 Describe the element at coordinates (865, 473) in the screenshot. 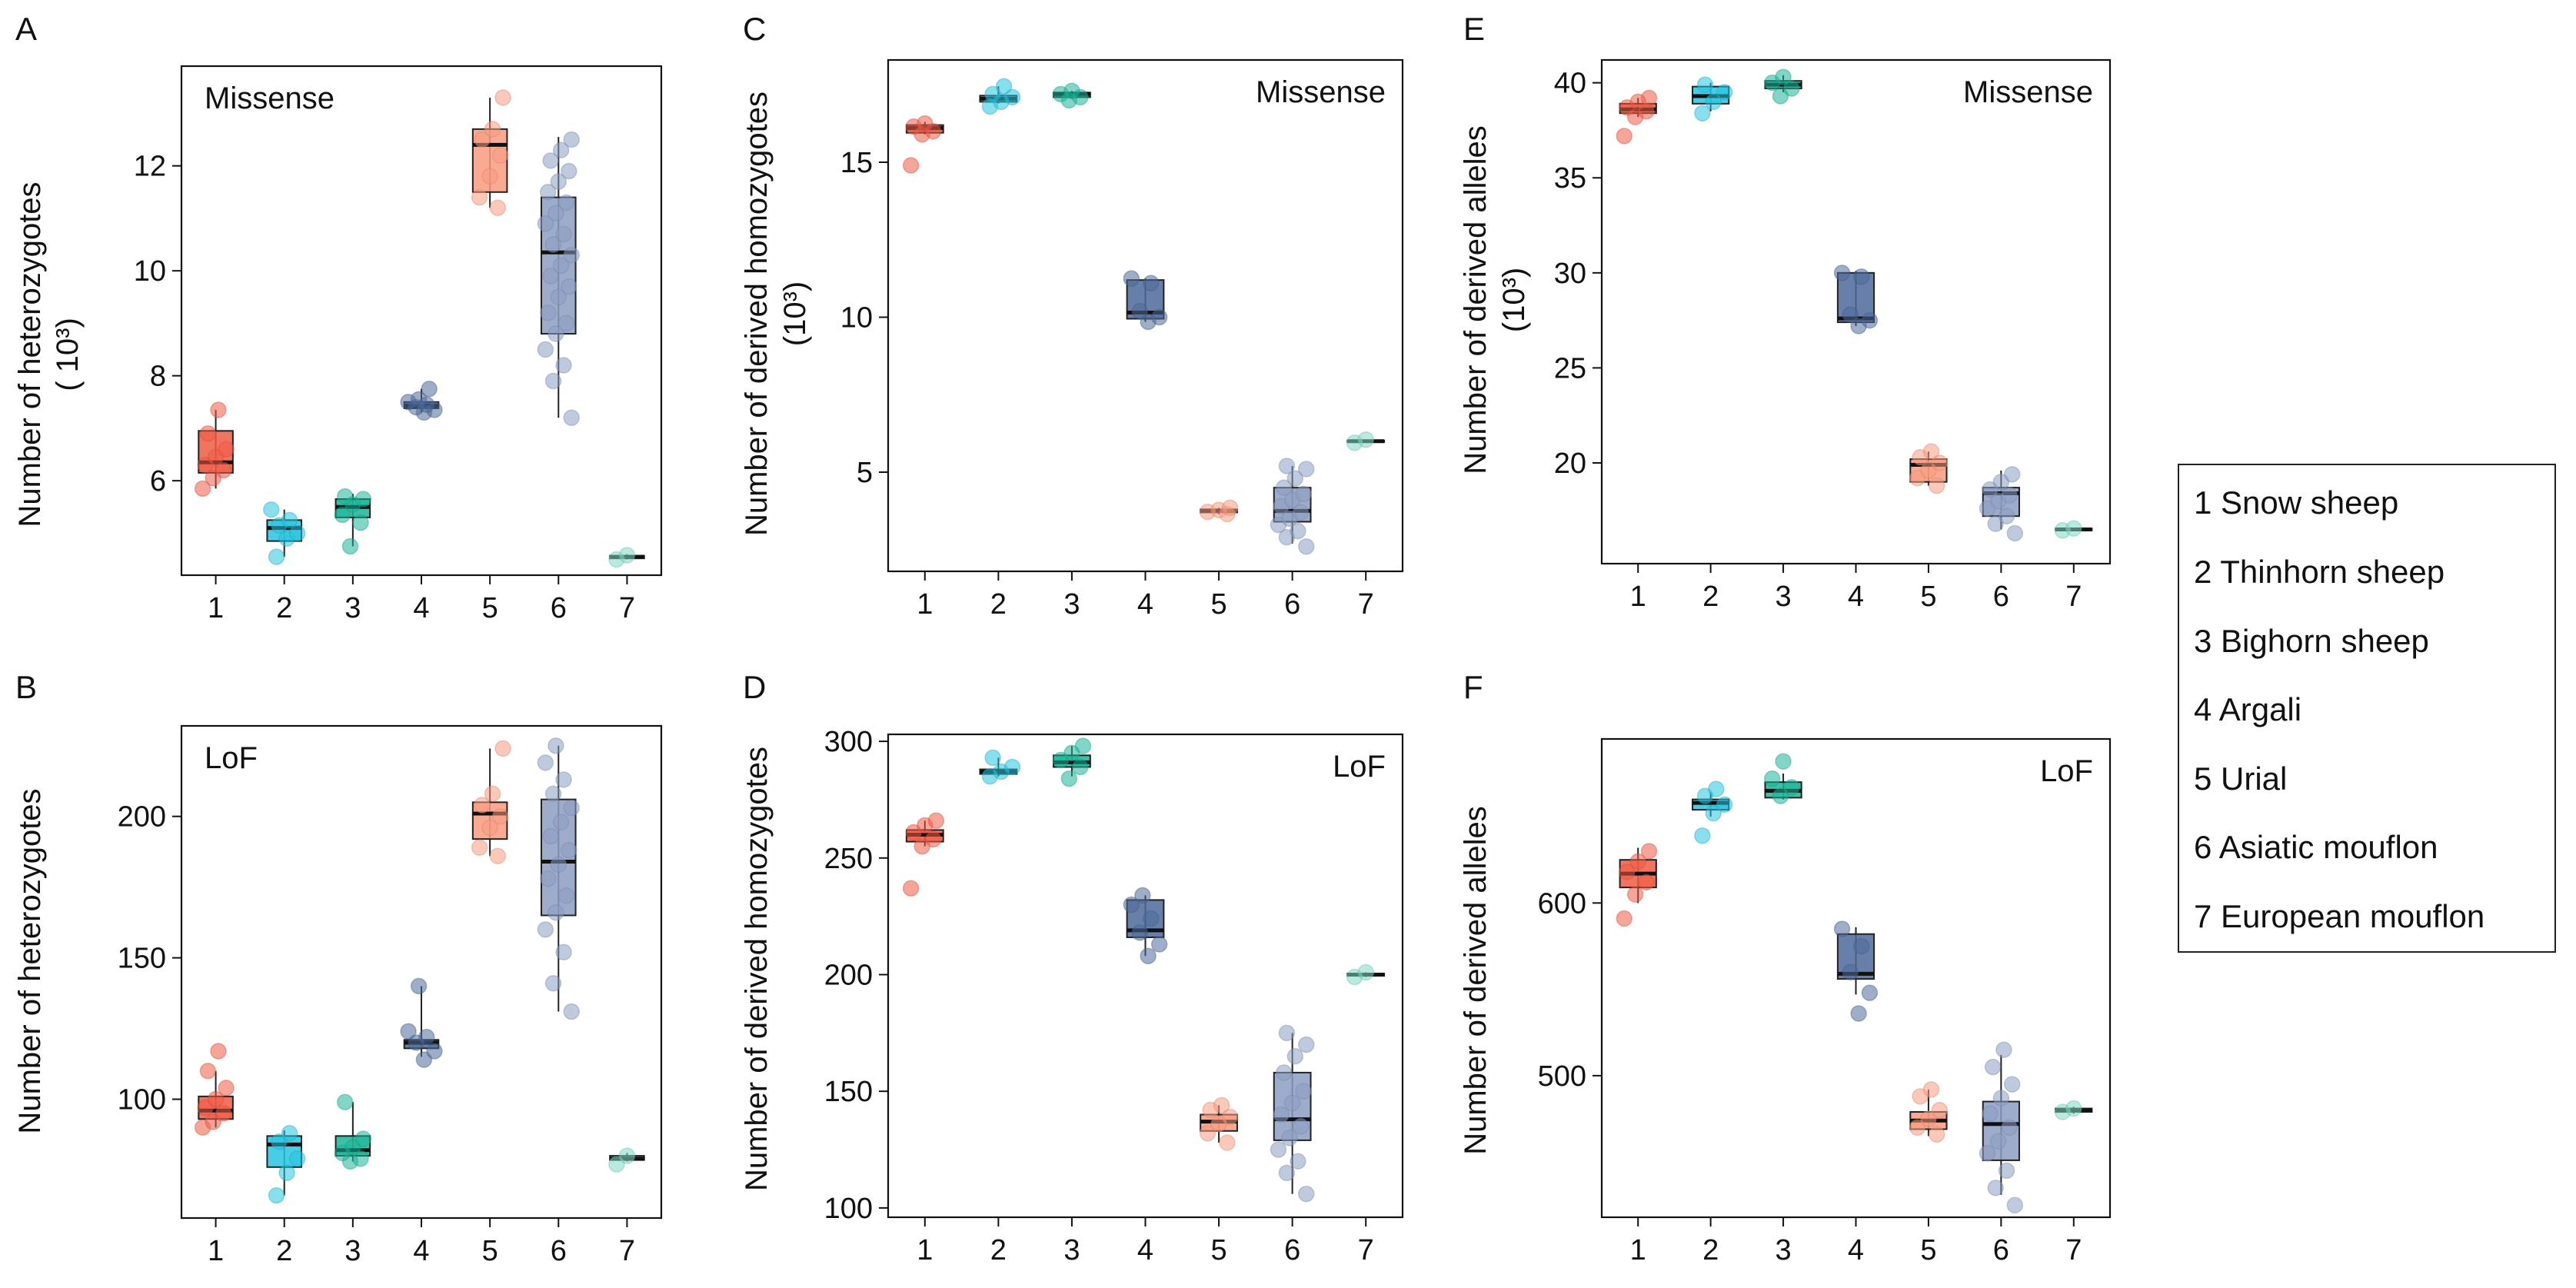

I see `y-tick-label: 5` at that location.